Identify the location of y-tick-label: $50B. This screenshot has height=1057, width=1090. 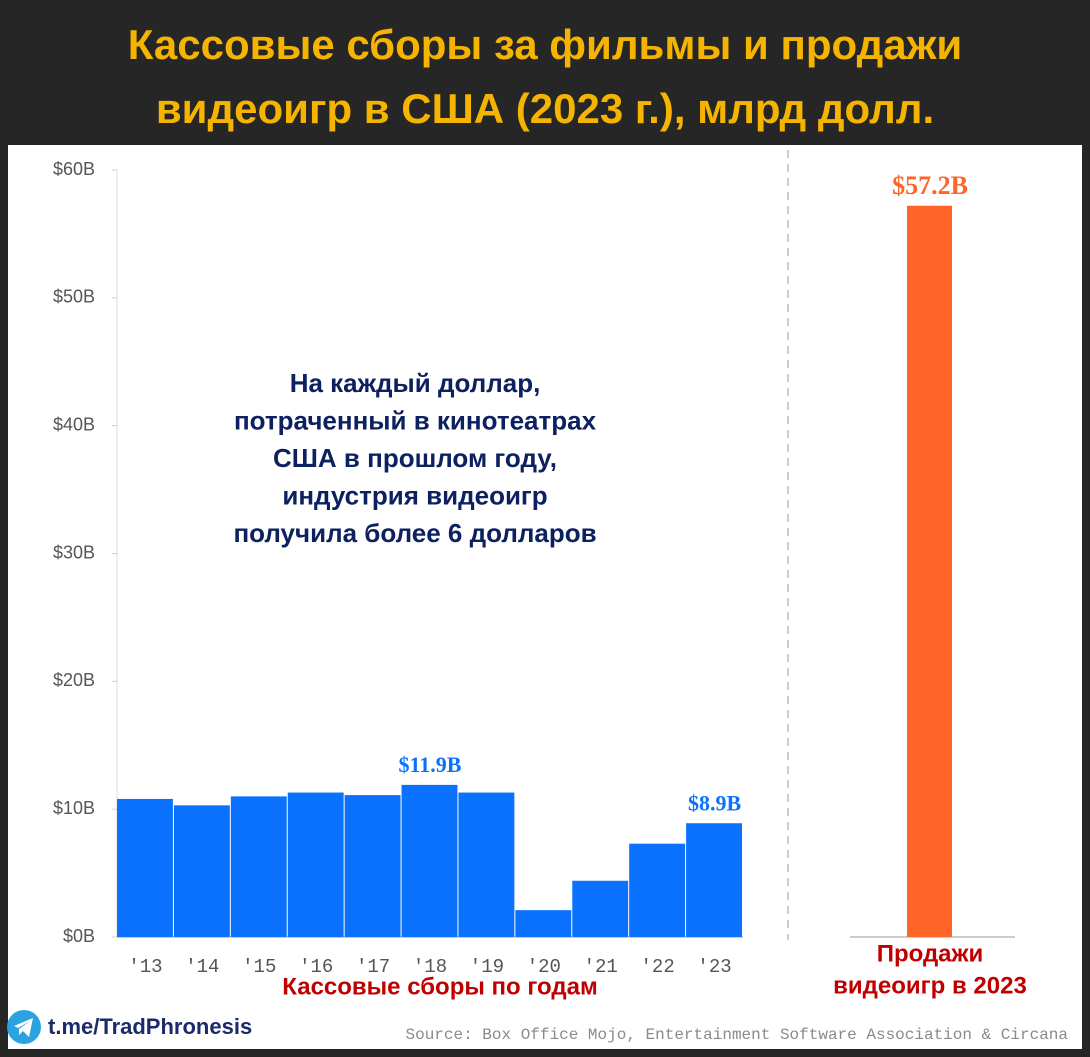
(74, 297).